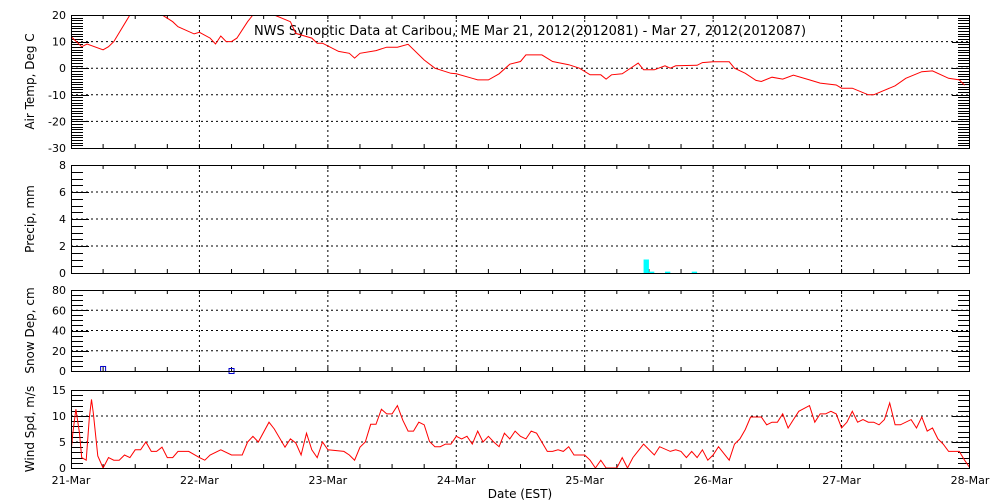  I want to click on y-tick-label: 15, so click(59, 390).